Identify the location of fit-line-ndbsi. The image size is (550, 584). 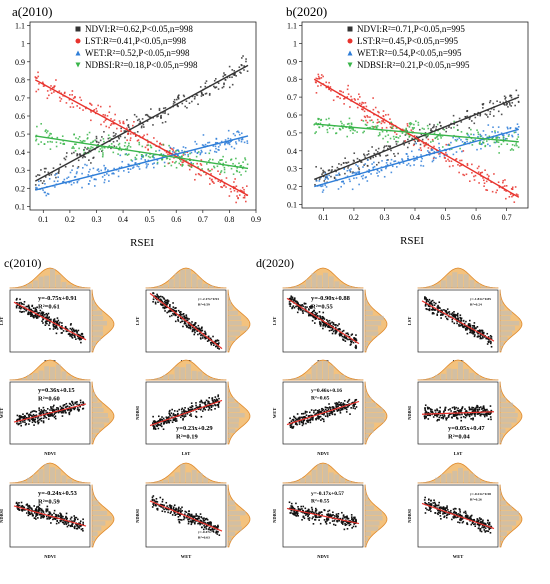
(416, 133).